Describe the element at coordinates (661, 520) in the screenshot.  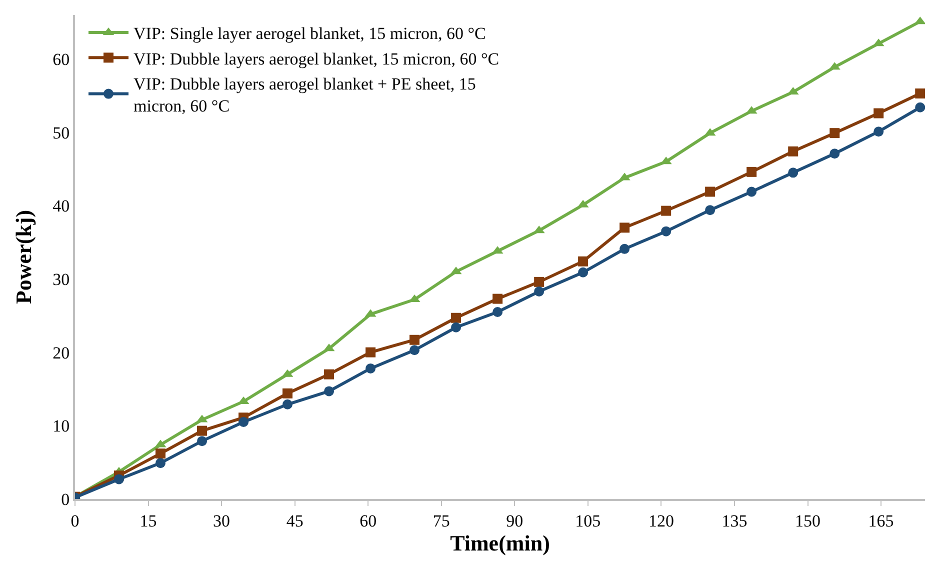
I see `x-tick-label: 120` at that location.